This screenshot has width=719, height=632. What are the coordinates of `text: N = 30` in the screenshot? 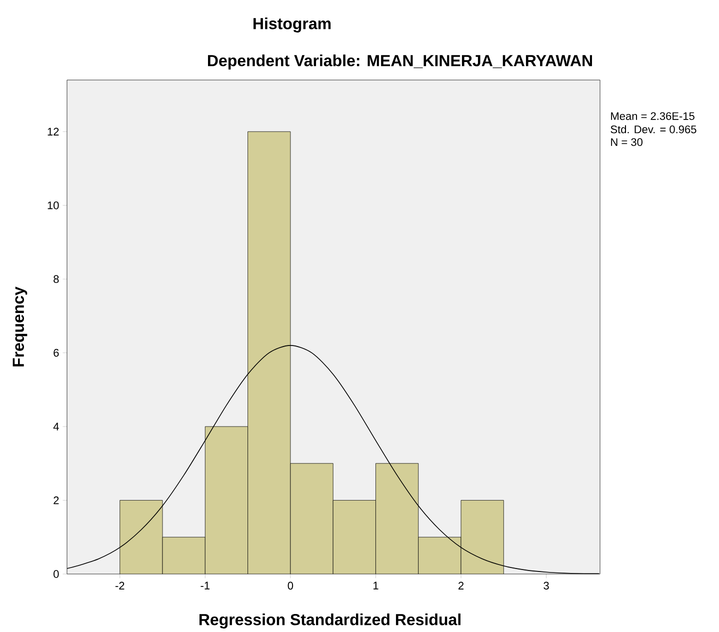 It's located at (626, 142).